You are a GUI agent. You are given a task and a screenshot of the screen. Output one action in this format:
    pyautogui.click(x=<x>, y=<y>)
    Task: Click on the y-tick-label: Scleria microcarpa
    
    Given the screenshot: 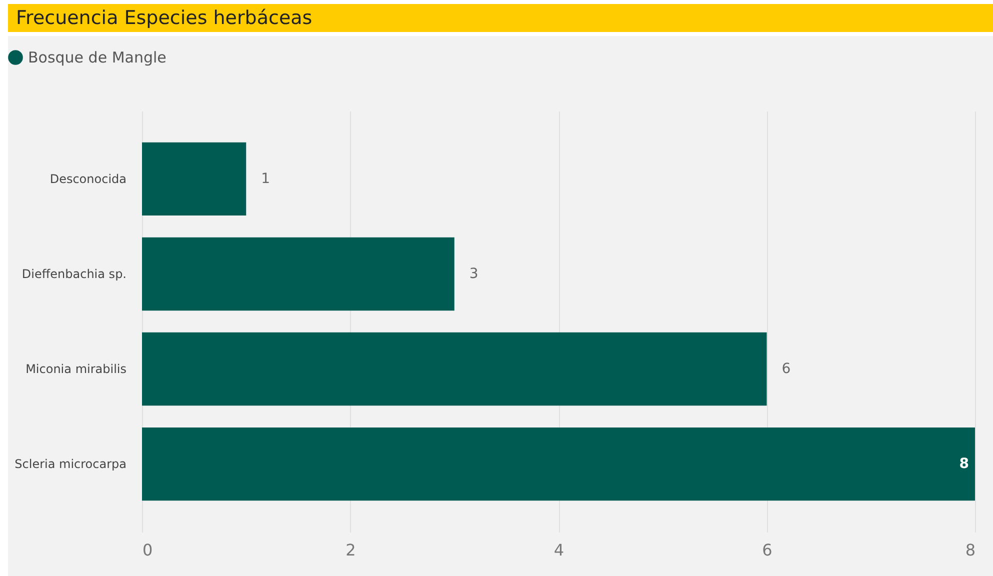 What is the action you would take?
    pyautogui.click(x=70, y=464)
    